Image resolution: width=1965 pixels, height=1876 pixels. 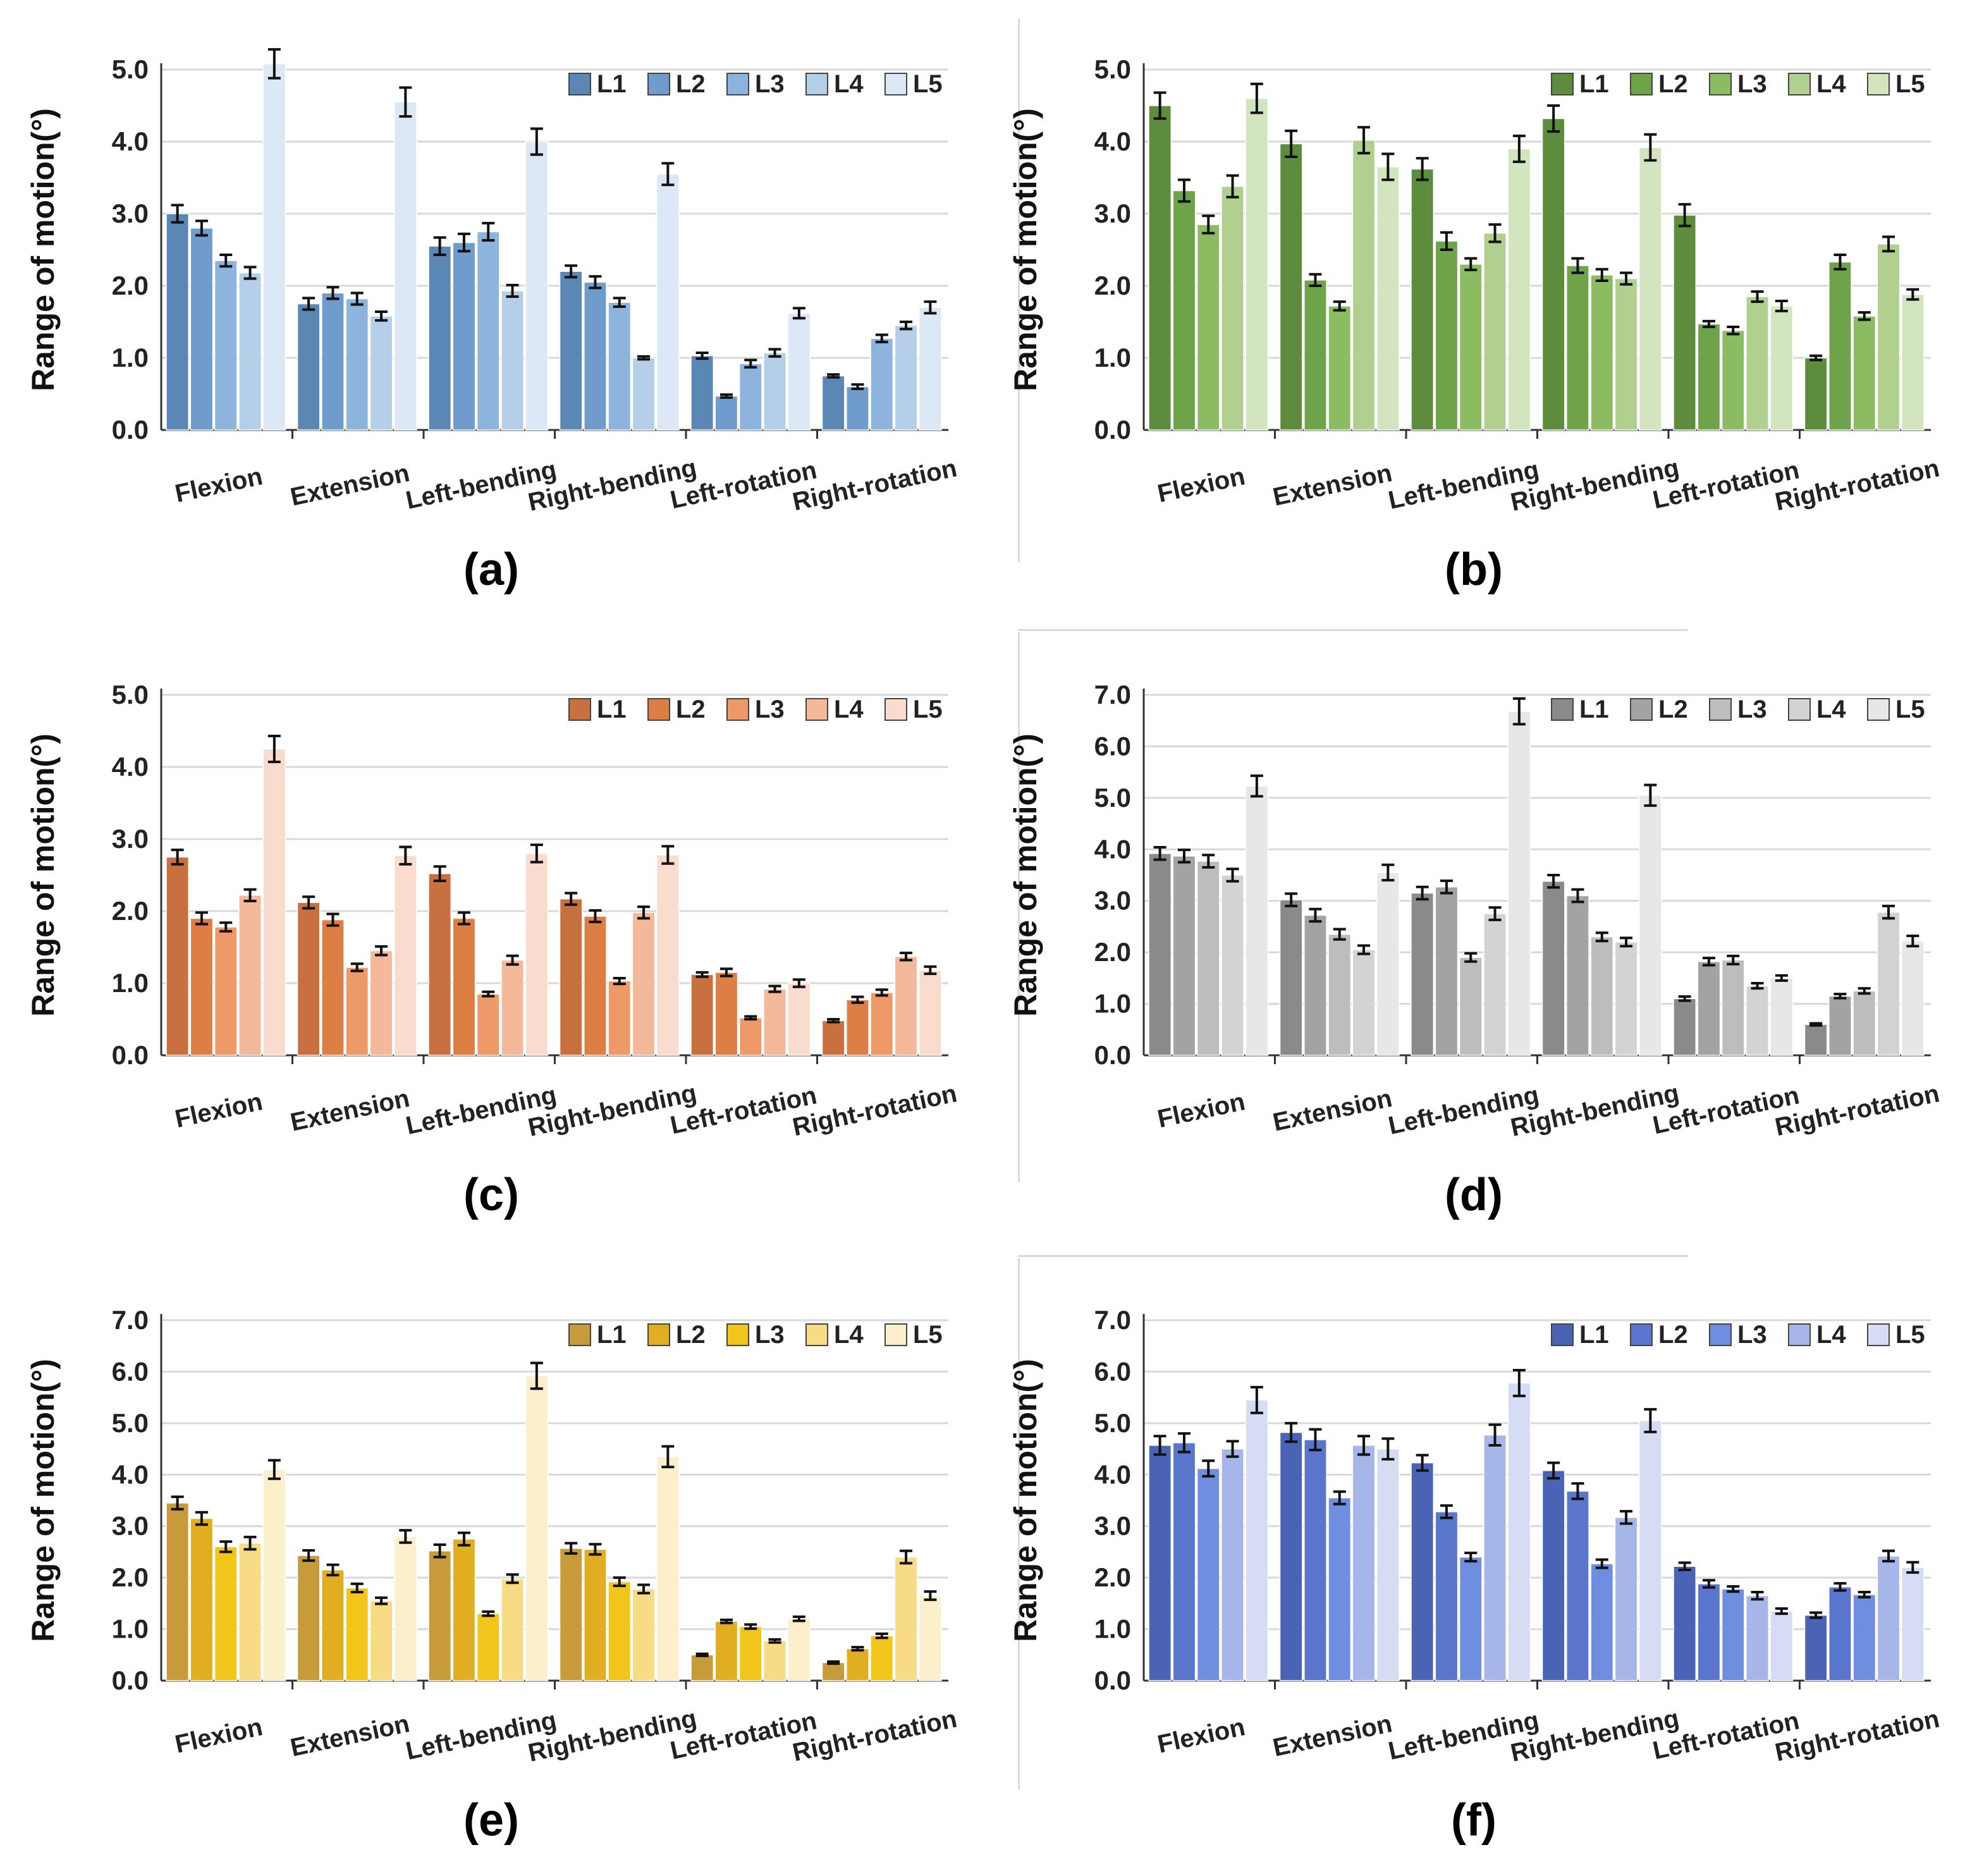 What do you see at coordinates (309, 367) in the screenshot?
I see `bar-l1-extension` at bounding box center [309, 367].